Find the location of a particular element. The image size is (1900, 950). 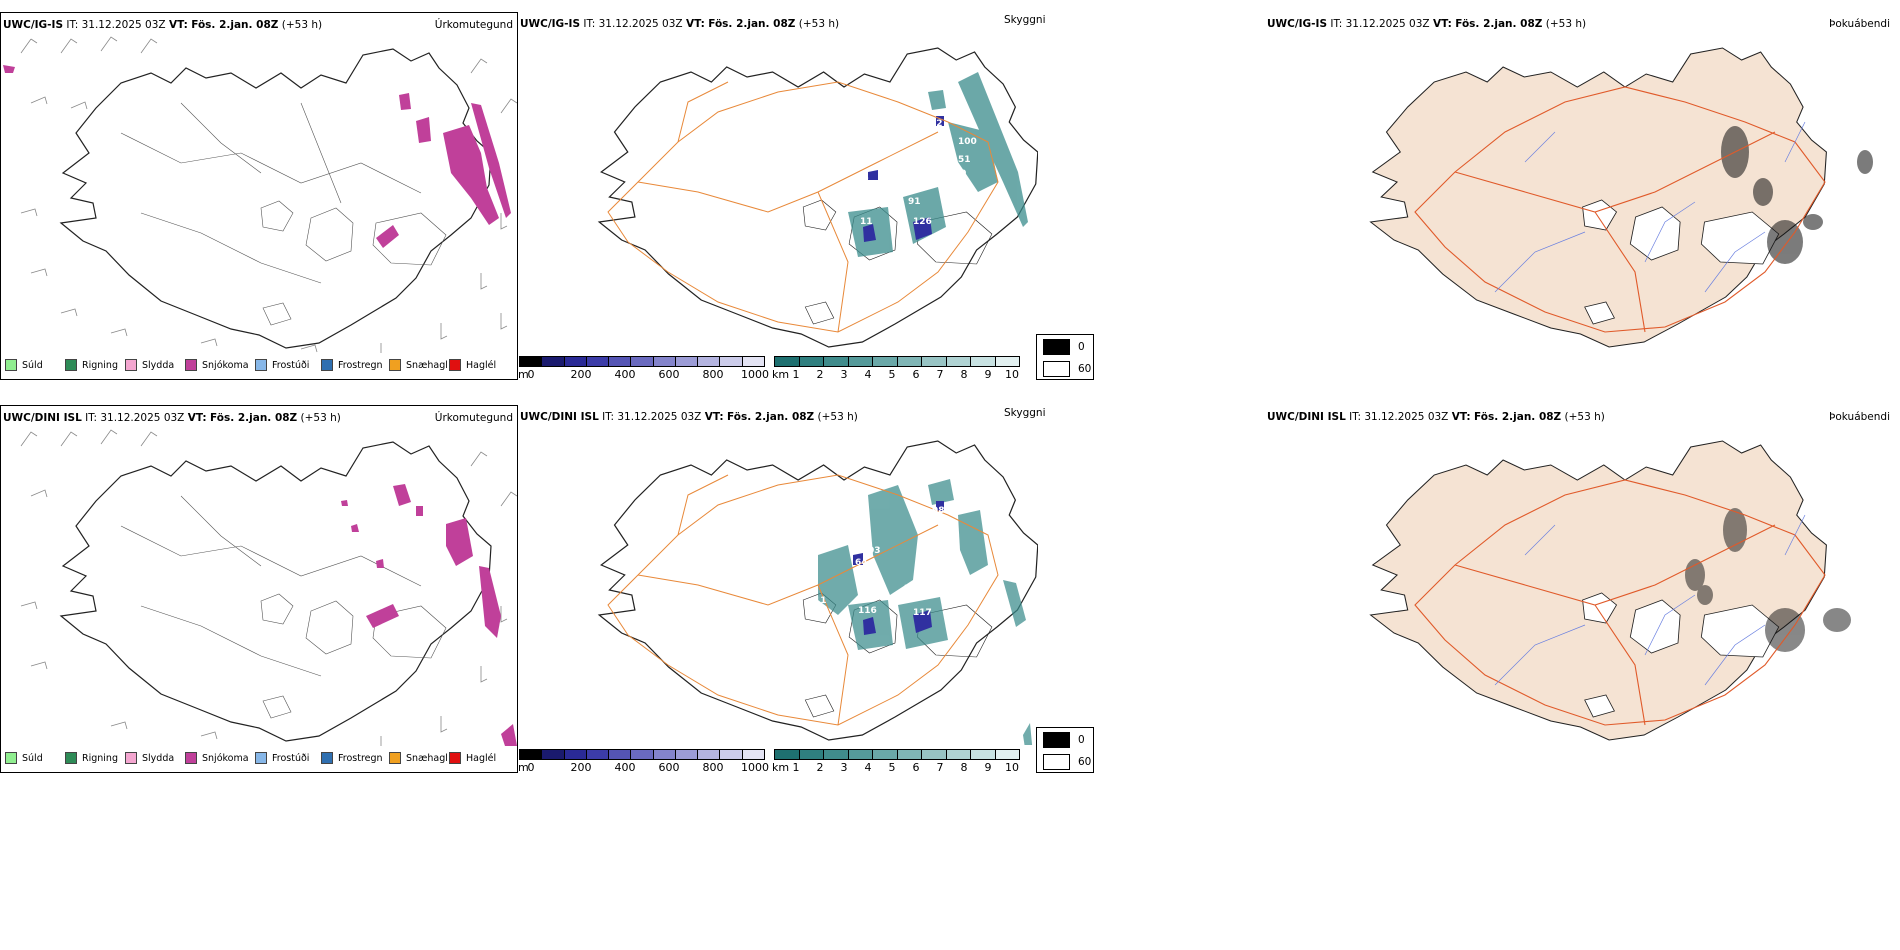

lead-time: (+53 h) is located at coordinates (302, 25).